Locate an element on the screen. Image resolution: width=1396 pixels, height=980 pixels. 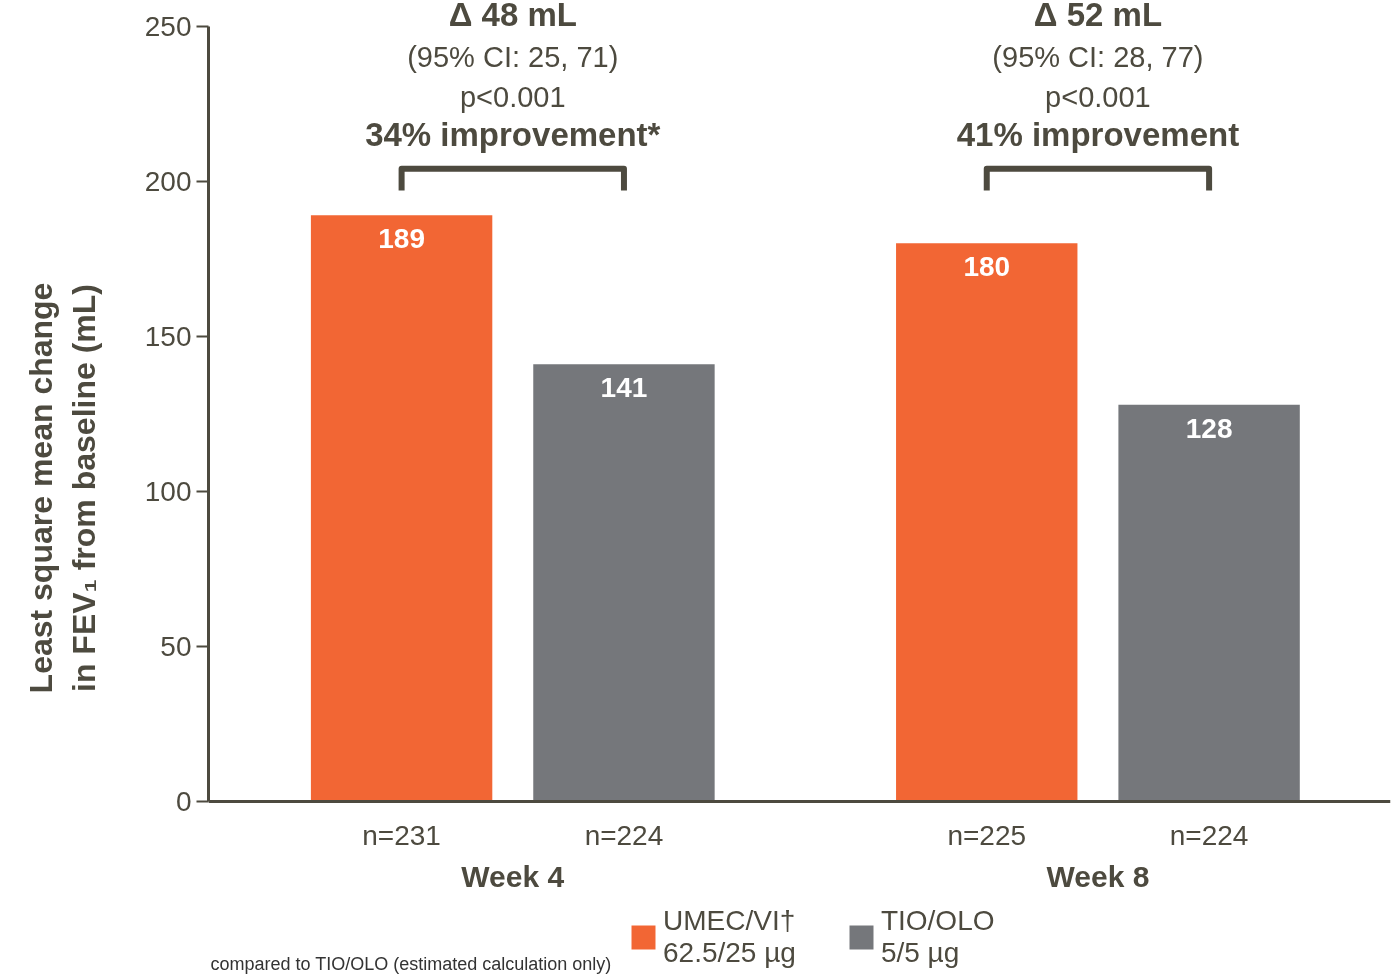
annotation: 34% improvement* is located at coordinates (513, 134).